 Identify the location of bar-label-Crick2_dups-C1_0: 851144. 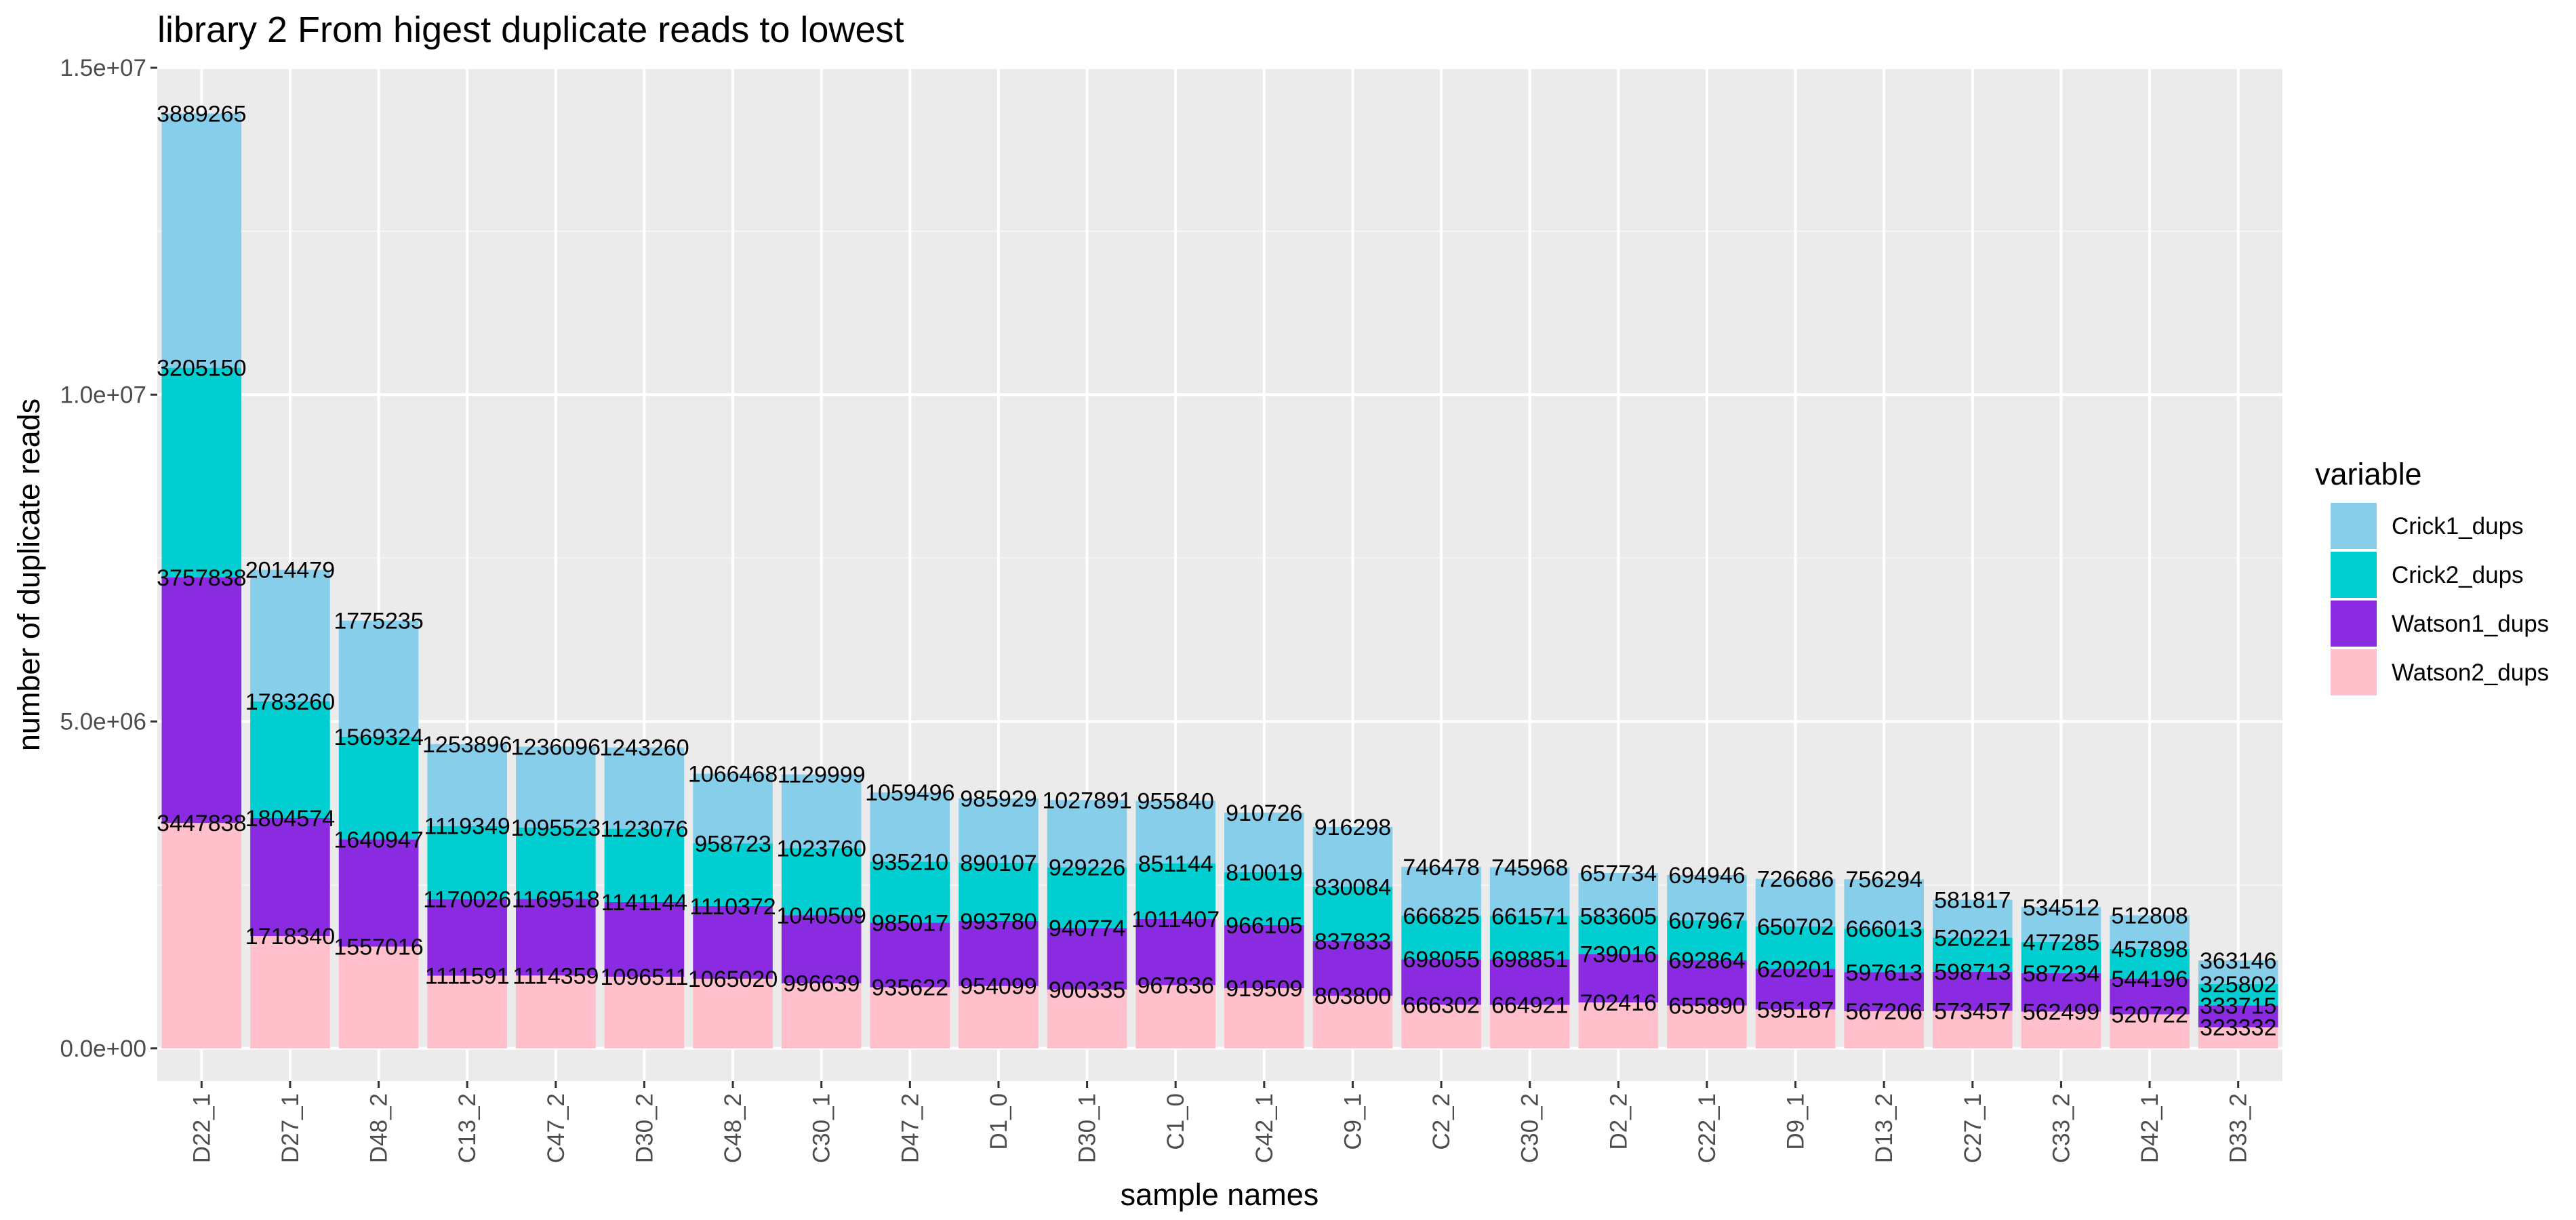
(1175, 864).